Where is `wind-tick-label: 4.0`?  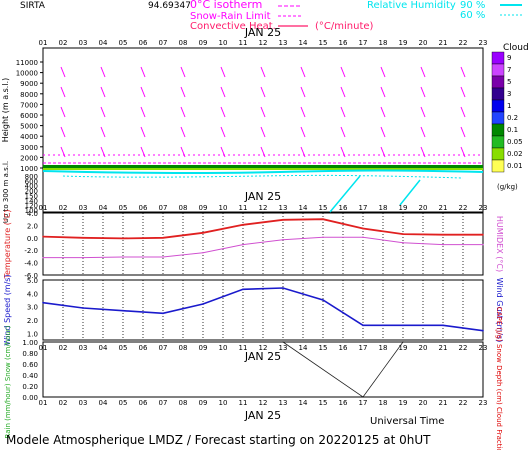 wind-tick-label: 4.0 is located at coordinates (32, 294).